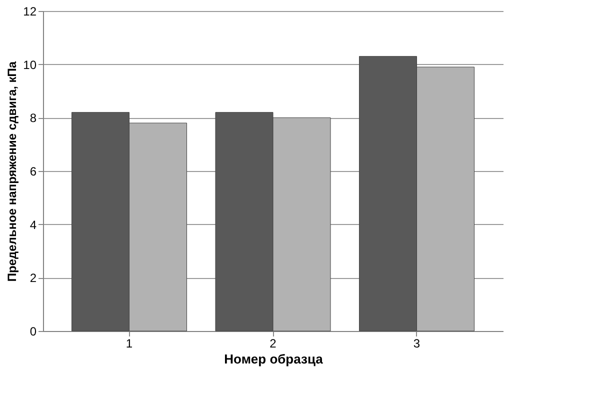  I want to click on x-axis-title: Номер образца, so click(274, 359).